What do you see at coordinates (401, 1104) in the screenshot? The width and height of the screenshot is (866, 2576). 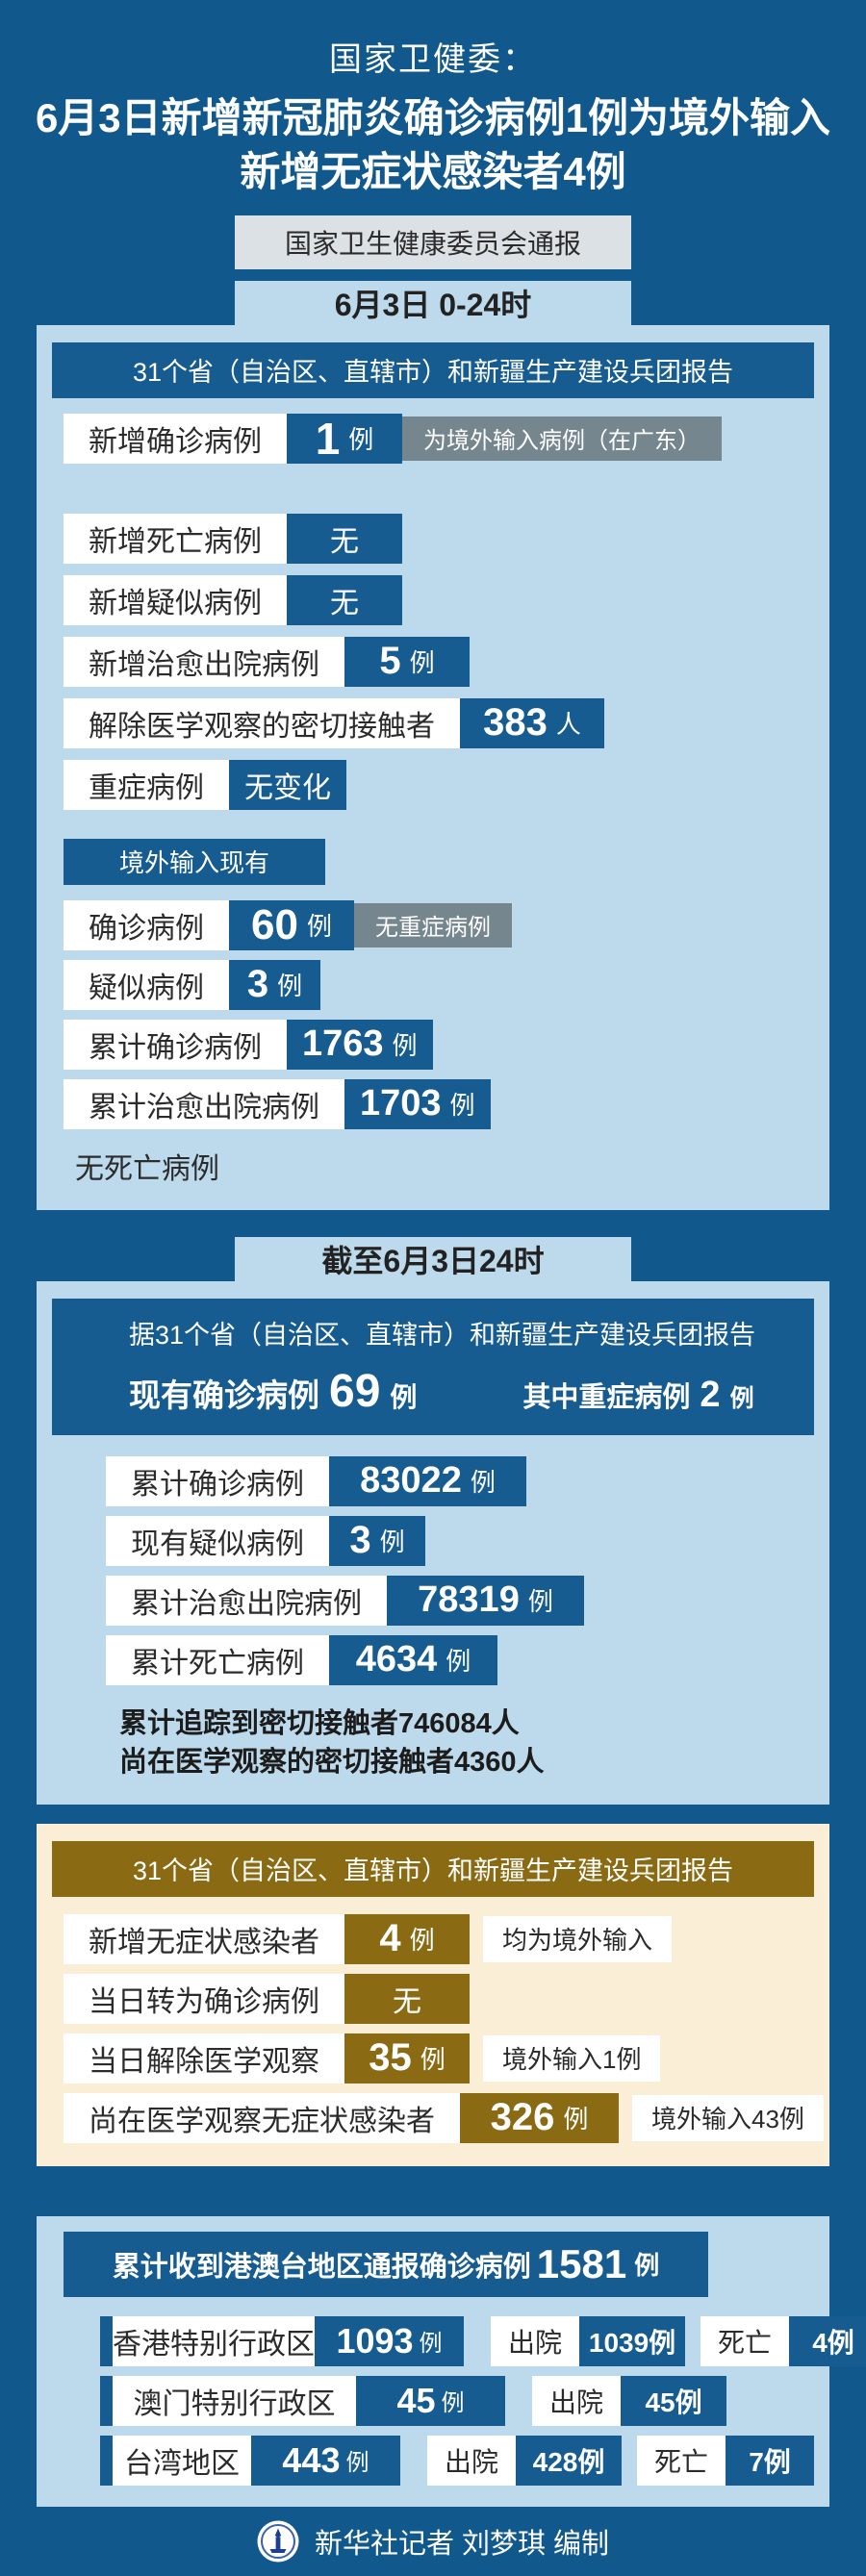 I see `stat-number: 1703` at bounding box center [401, 1104].